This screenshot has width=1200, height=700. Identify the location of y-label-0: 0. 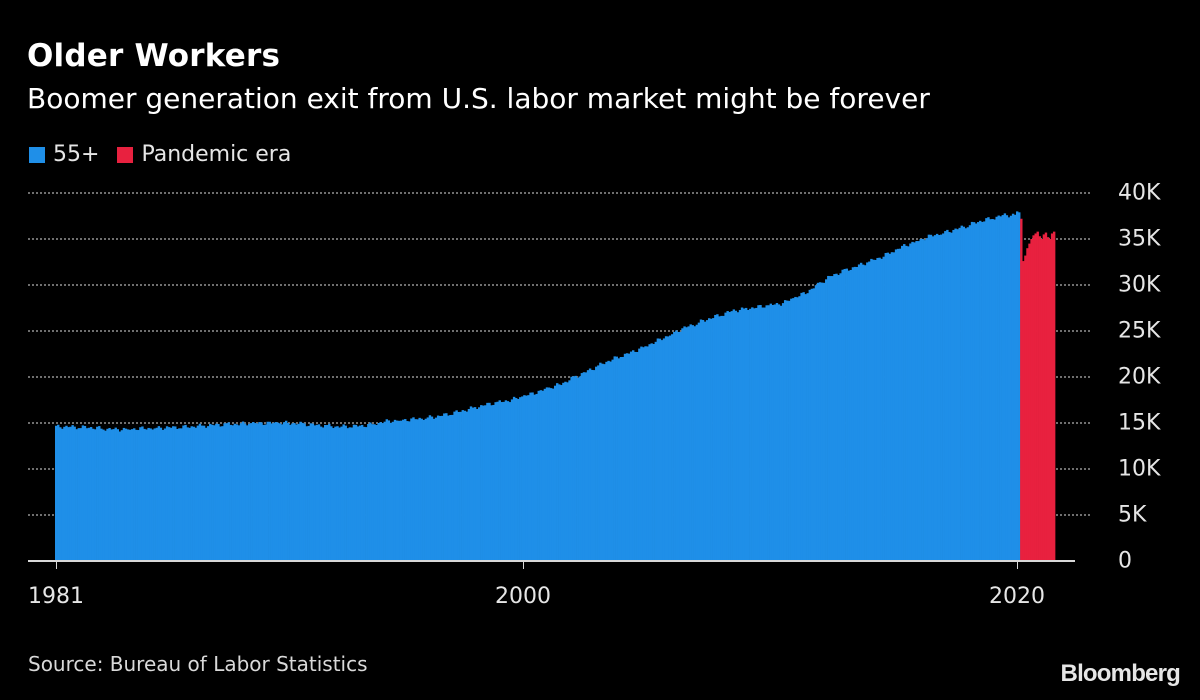
(1125, 561).